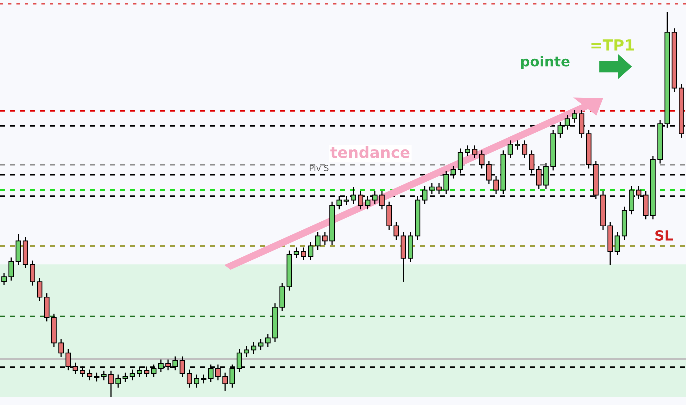 The width and height of the screenshot is (686, 405). Describe the element at coordinates (545, 63) in the screenshot. I see `annotation: pointe` at that location.